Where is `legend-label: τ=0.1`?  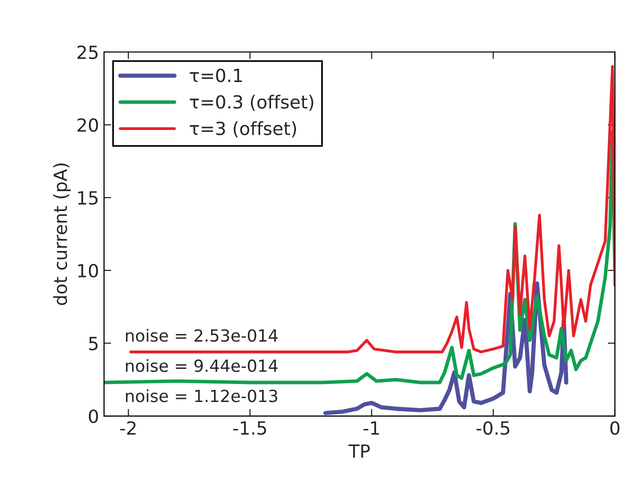
legend-label: τ=0.1 is located at coordinates (216, 75).